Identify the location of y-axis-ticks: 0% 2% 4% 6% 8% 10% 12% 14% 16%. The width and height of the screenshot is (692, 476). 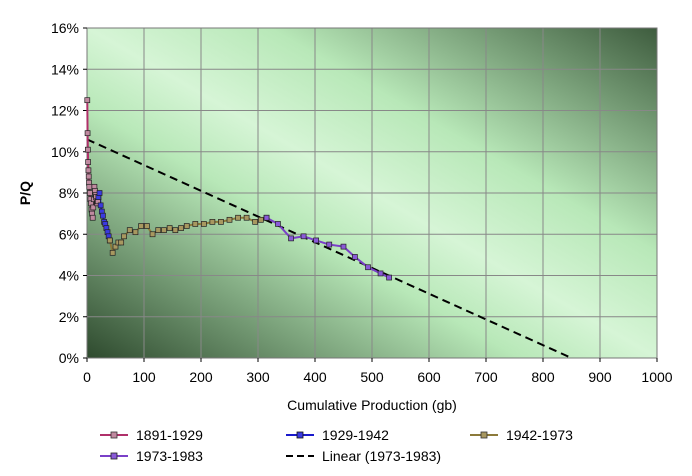
(69, 193).